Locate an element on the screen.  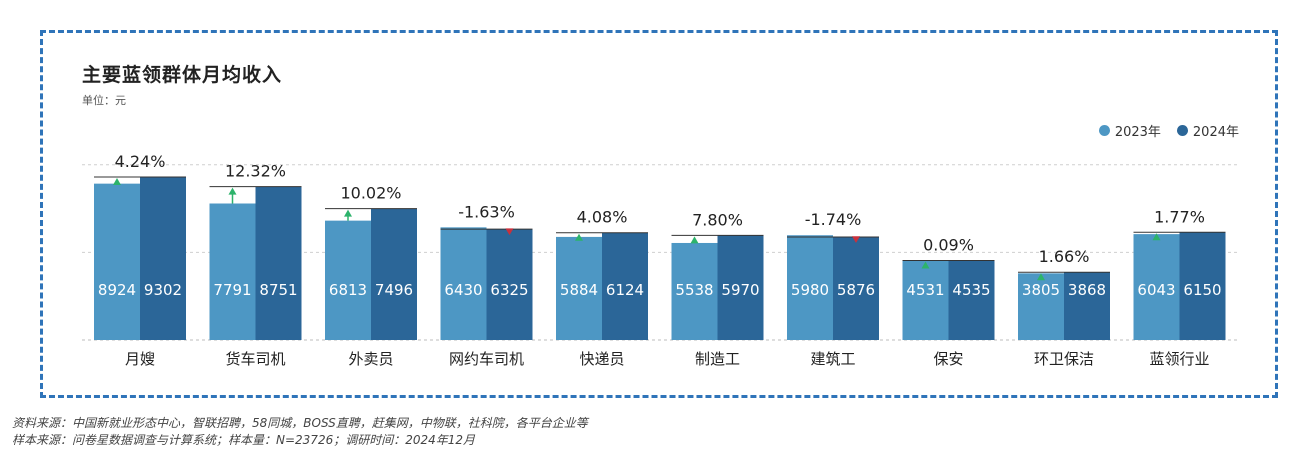
legend-swatch-2024 is located at coordinates (1182, 130).